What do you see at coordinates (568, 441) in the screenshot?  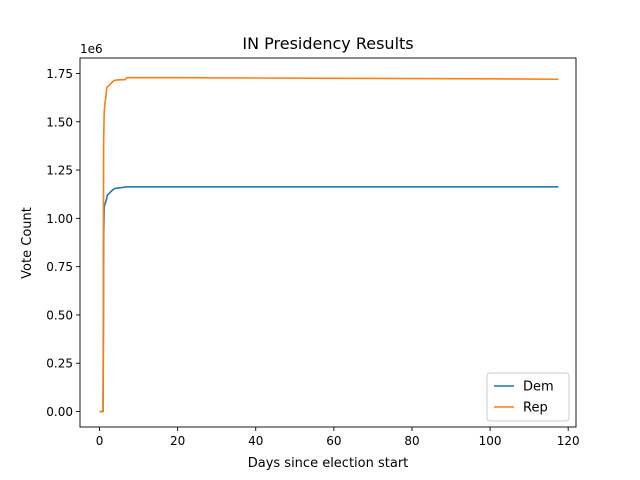 I see `x-tick-label: 120` at bounding box center [568, 441].